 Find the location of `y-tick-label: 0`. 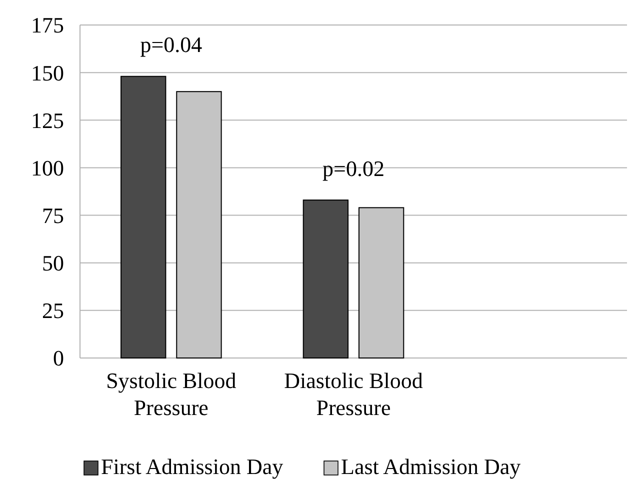

y-tick-label: 0 is located at coordinates (58, 358).